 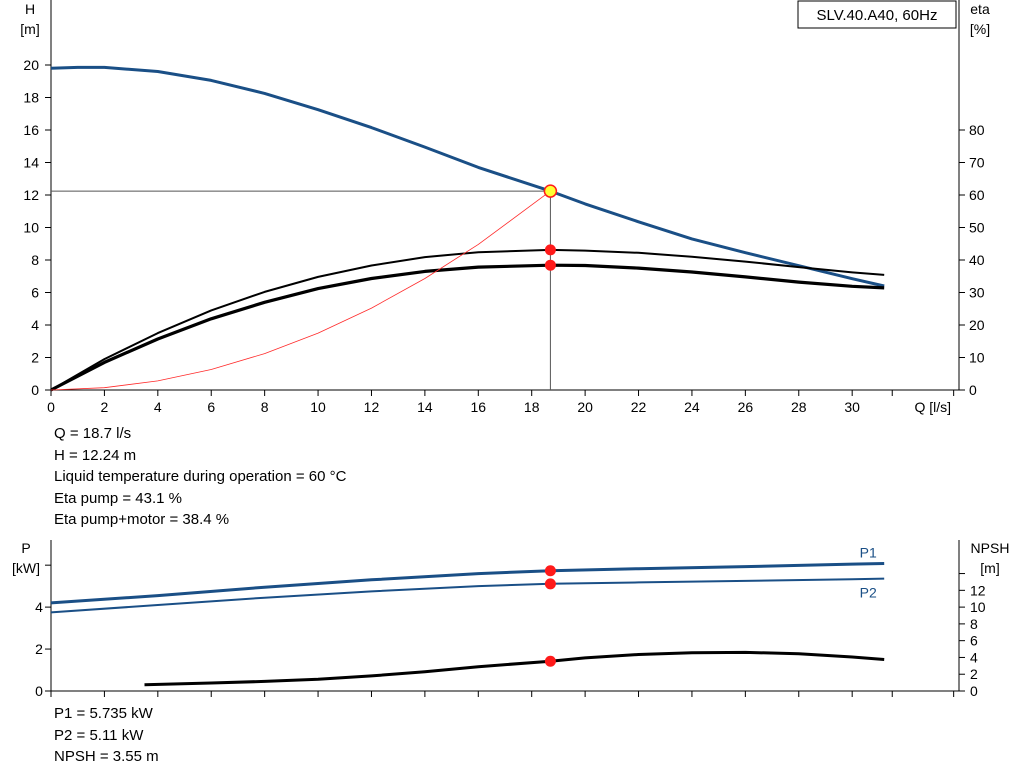 What do you see at coordinates (118, 498) in the screenshot?
I see `info-eta-pump: Eta pump = 43.1 %` at bounding box center [118, 498].